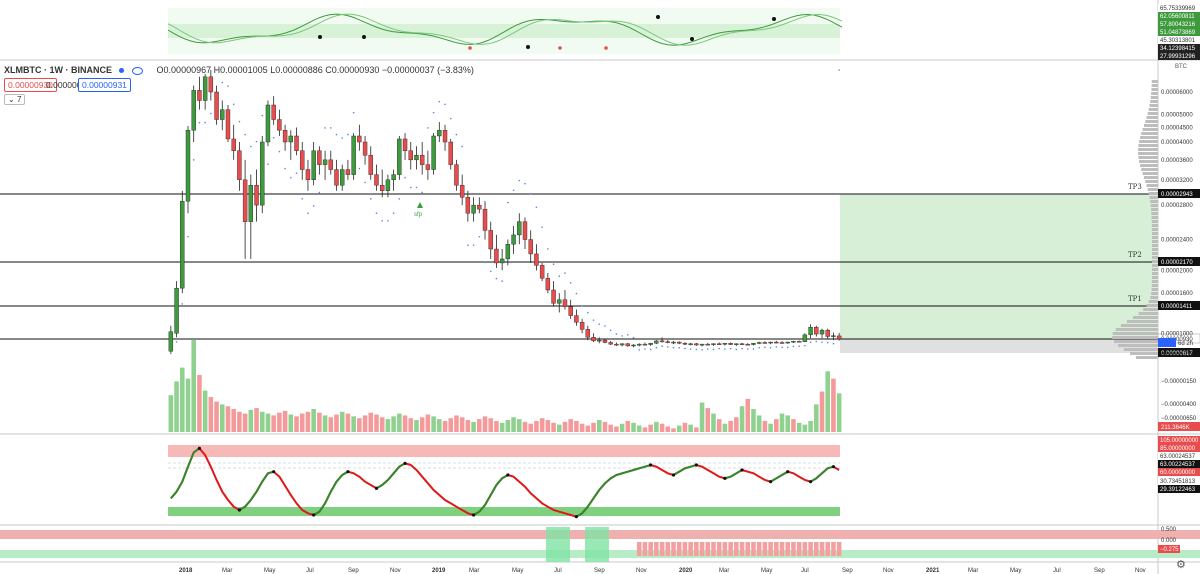 This screenshot has height=574, width=1200. I want to click on sfp-label: sfp, so click(418, 215).